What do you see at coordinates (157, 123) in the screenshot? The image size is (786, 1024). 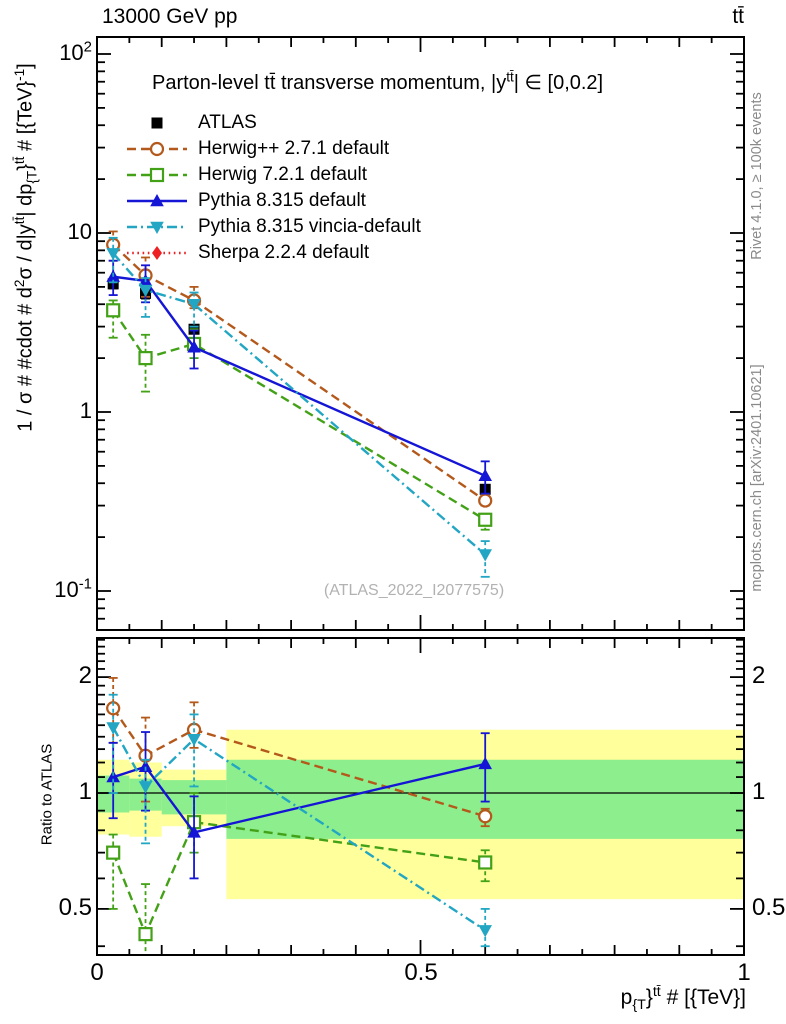 I see `atlas-marker` at bounding box center [157, 123].